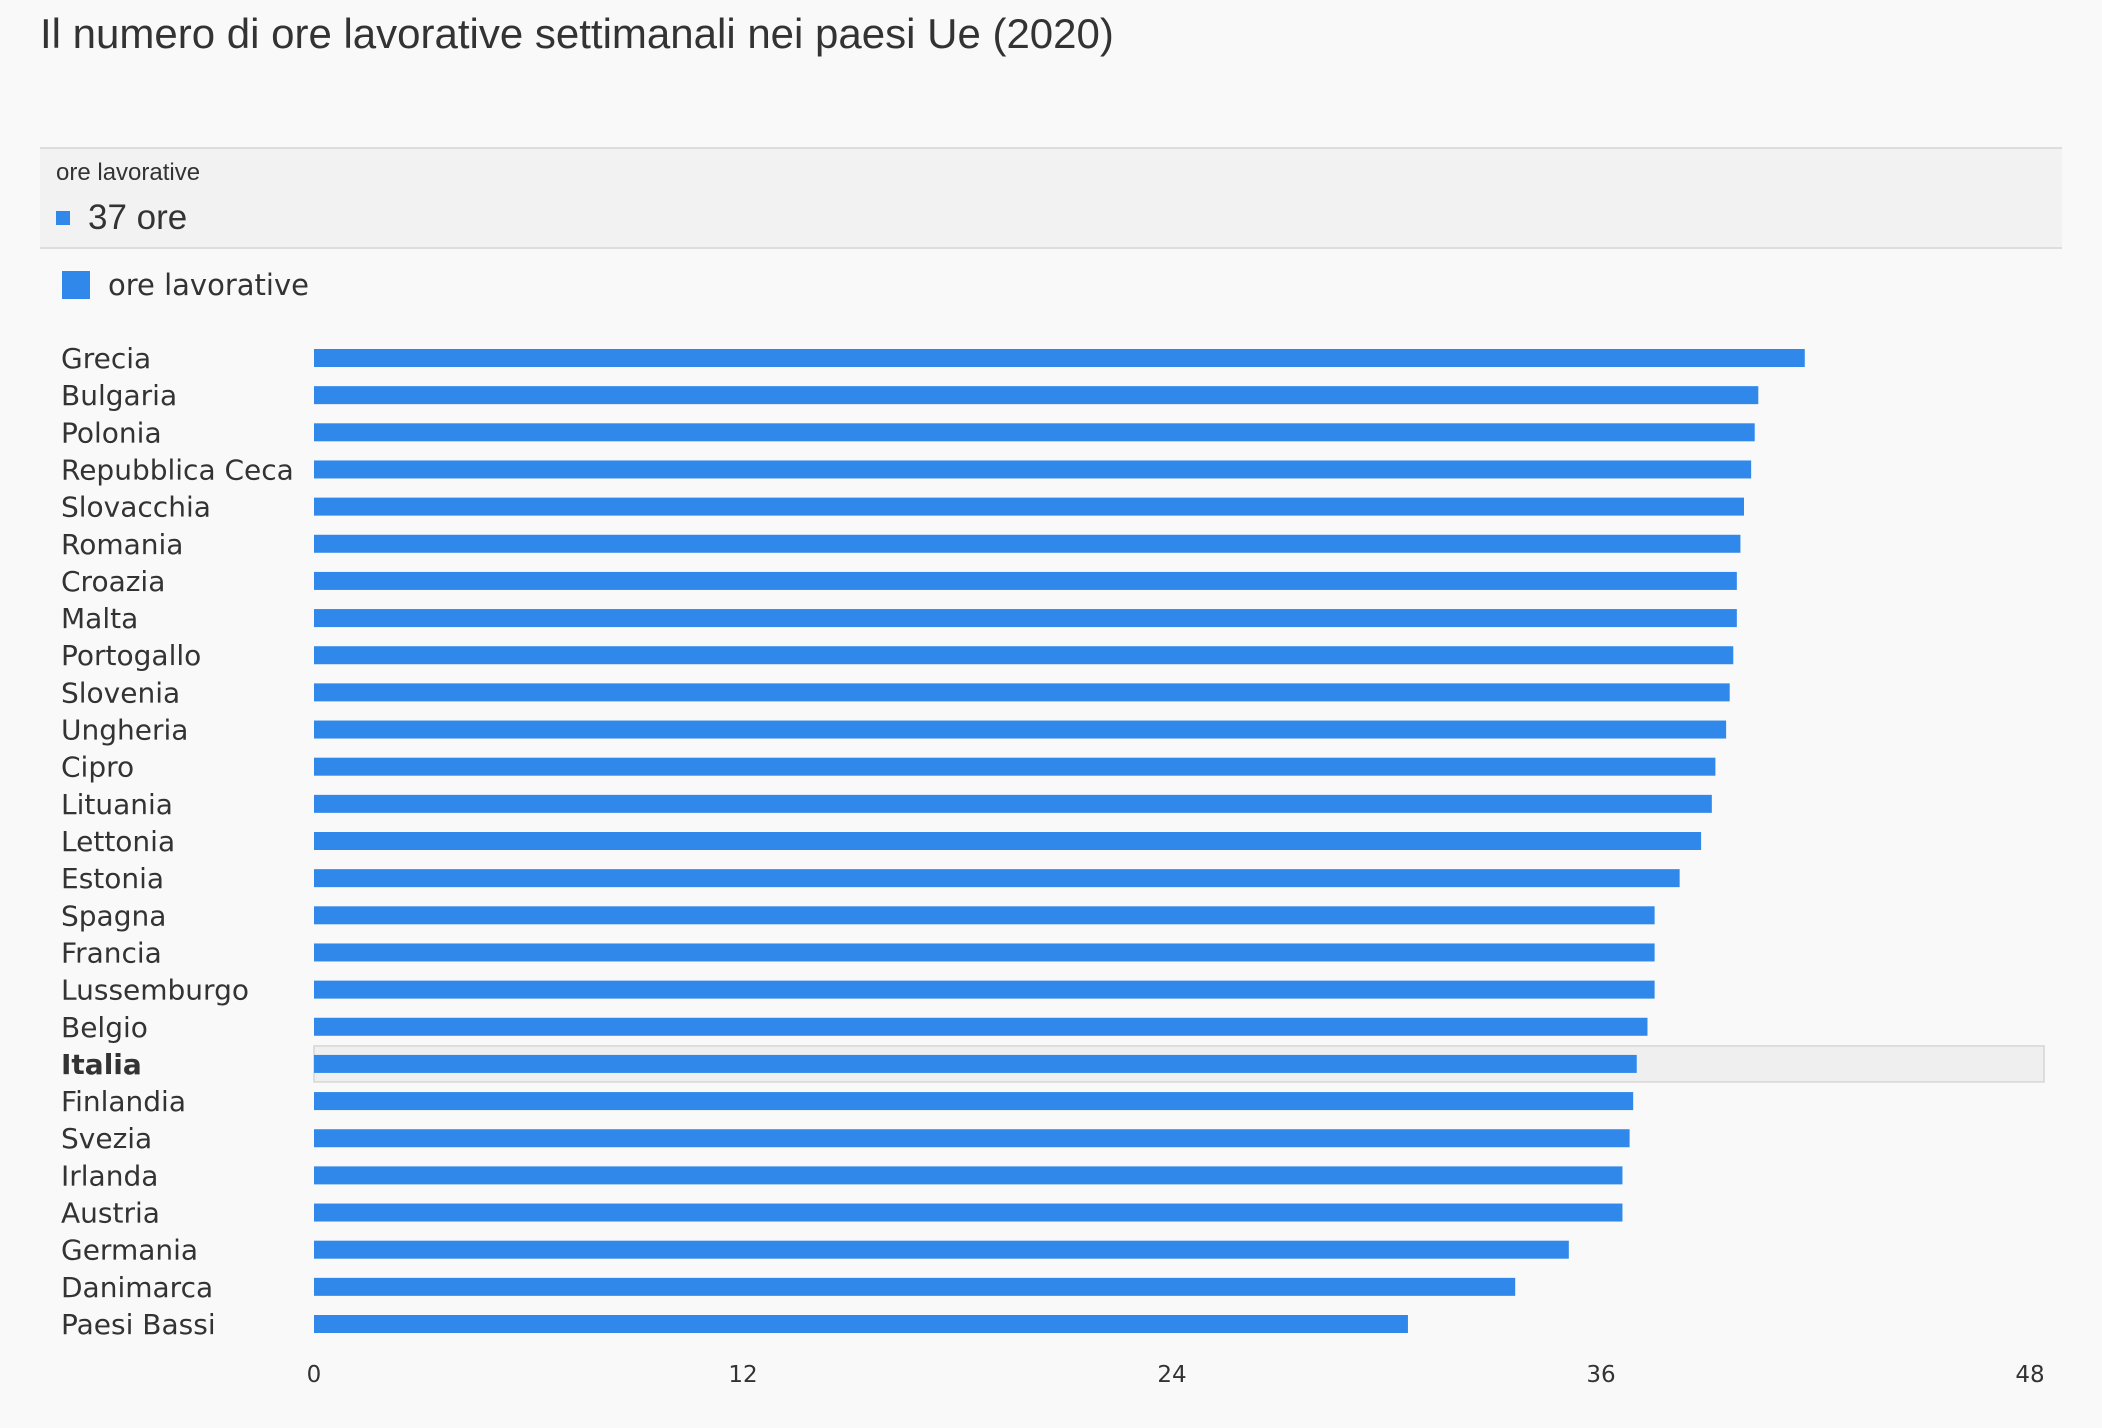  Describe the element at coordinates (101, 1064) in the screenshot. I see `category-label: Italia` at that location.